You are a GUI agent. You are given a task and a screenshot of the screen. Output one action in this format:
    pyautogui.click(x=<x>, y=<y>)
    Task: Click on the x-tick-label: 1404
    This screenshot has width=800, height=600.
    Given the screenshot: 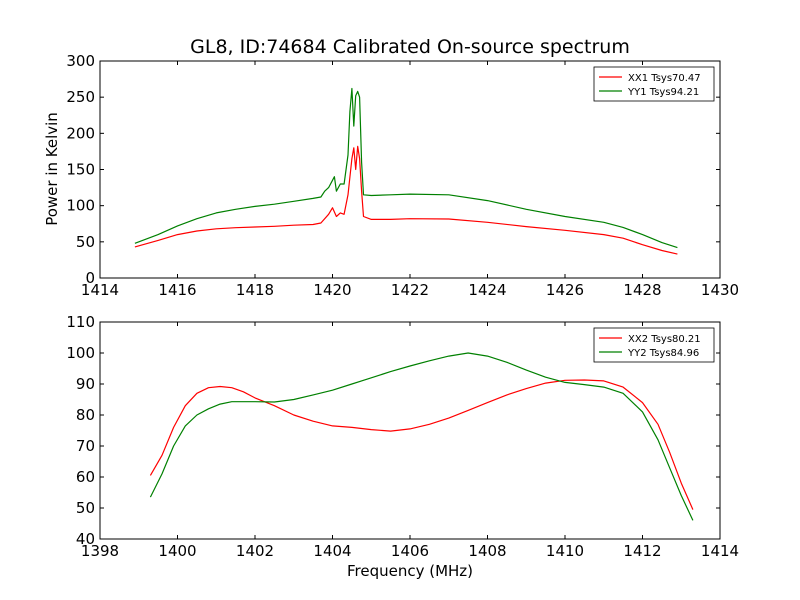 What is the action you would take?
    pyautogui.click(x=332, y=551)
    